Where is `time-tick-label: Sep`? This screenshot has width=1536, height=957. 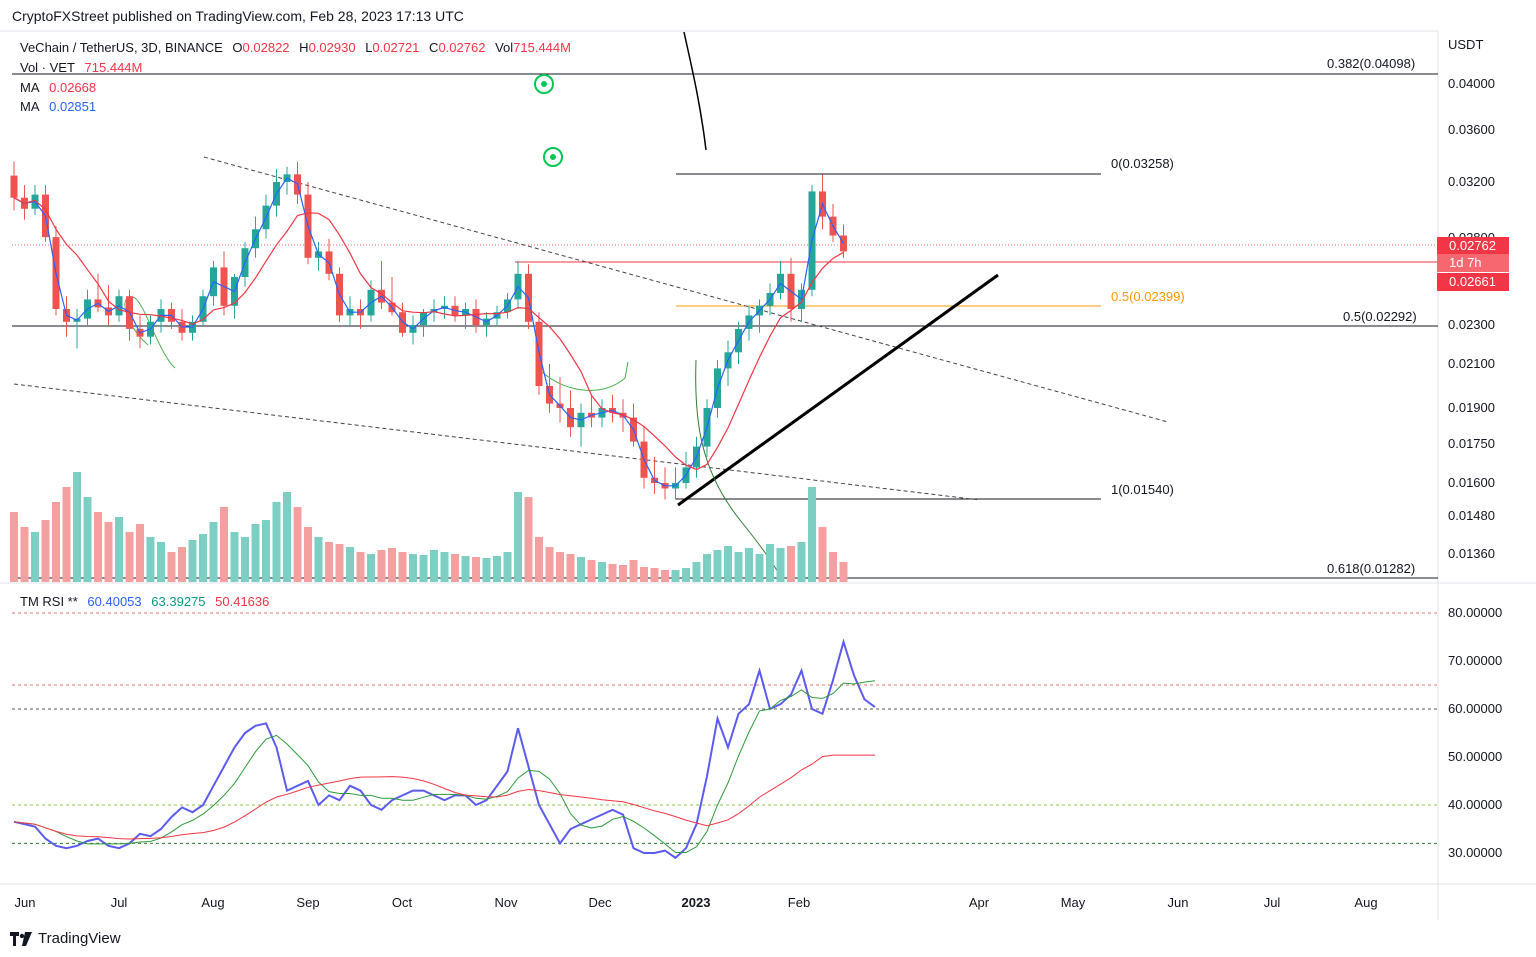
time-tick-label: Sep is located at coordinates (308, 902).